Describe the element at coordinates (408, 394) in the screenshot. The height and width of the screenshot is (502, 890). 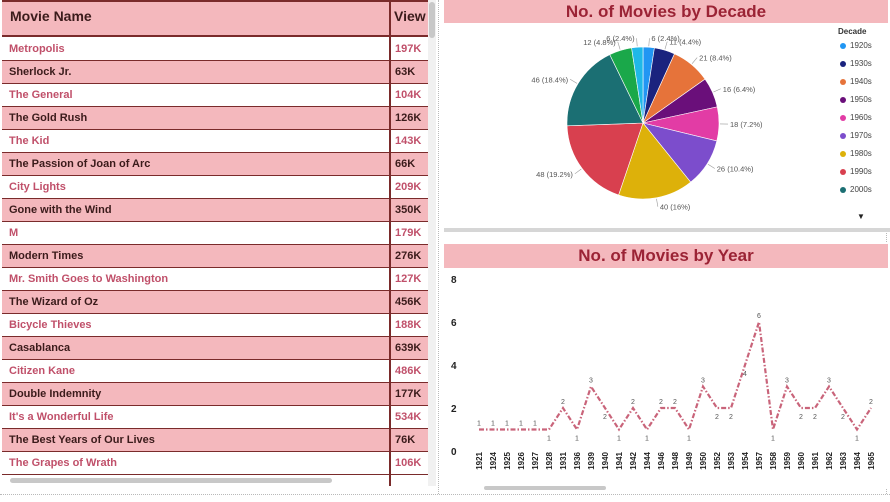
I see `views-cell: 177K` at that location.